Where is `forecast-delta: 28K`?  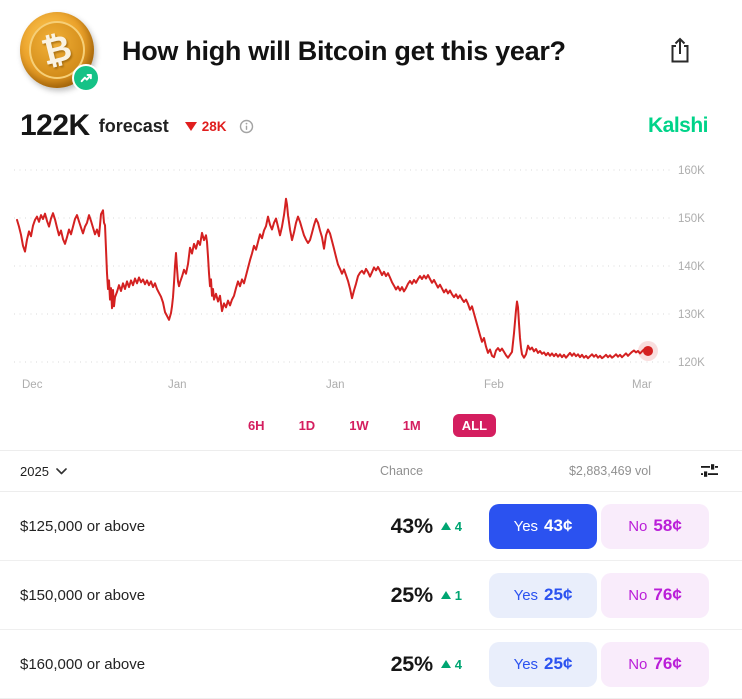
forecast-delta: 28K is located at coordinates (205, 126).